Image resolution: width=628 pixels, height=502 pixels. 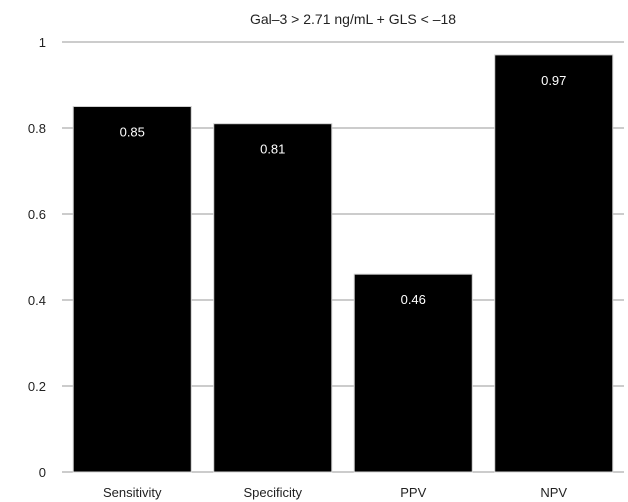 I want to click on data-label: 0.81, so click(x=272, y=149).